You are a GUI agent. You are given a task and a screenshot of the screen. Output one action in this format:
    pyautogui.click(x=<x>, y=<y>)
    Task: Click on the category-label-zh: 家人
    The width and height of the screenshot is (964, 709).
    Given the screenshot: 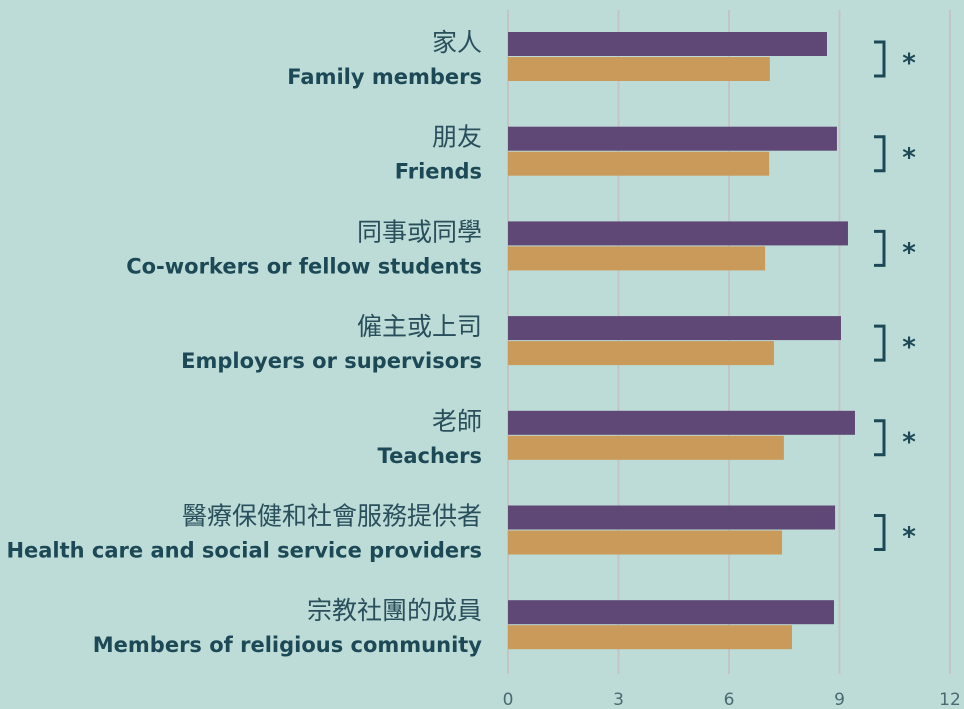 What is the action you would take?
    pyautogui.click(x=457, y=42)
    